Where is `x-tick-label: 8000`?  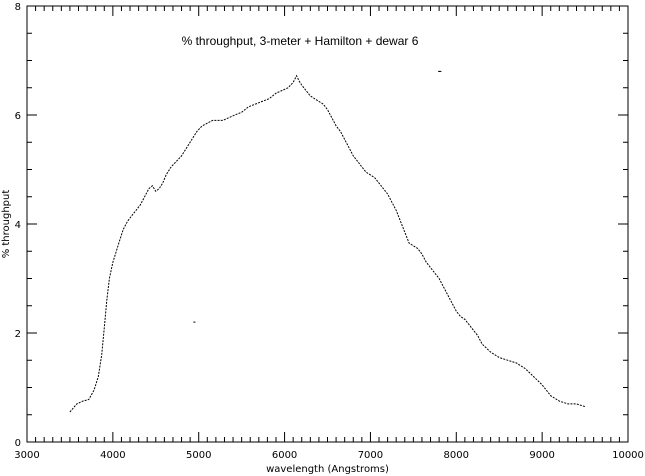 x-tick-label: 8000 is located at coordinates (456, 455).